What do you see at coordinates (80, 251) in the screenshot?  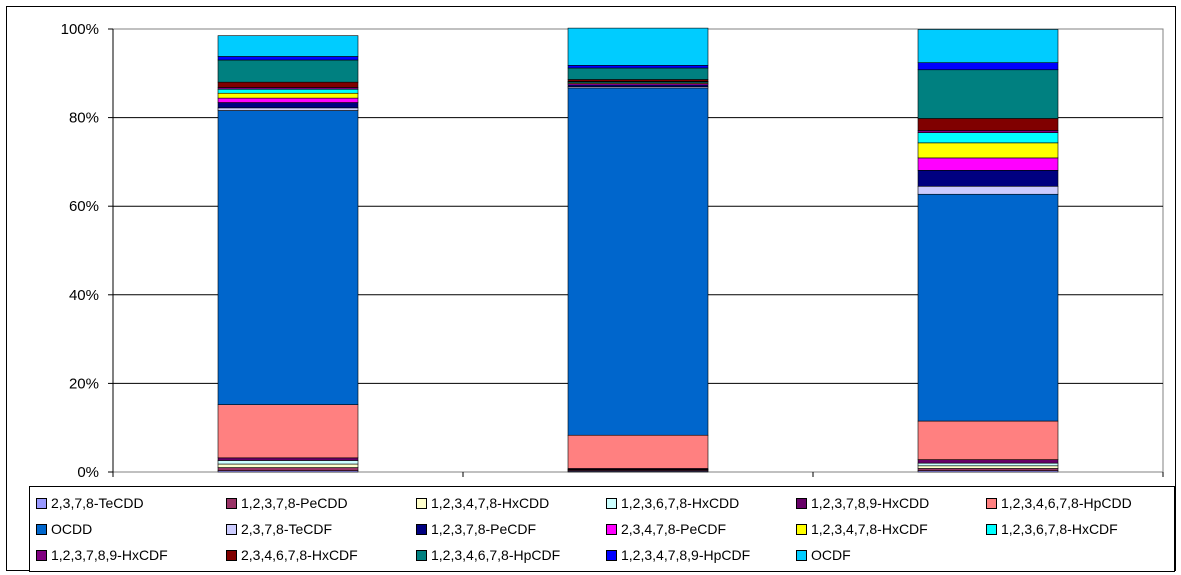 I see `y-axis-ticks: 0% 20% 40% 60% 80% 100%` at bounding box center [80, 251].